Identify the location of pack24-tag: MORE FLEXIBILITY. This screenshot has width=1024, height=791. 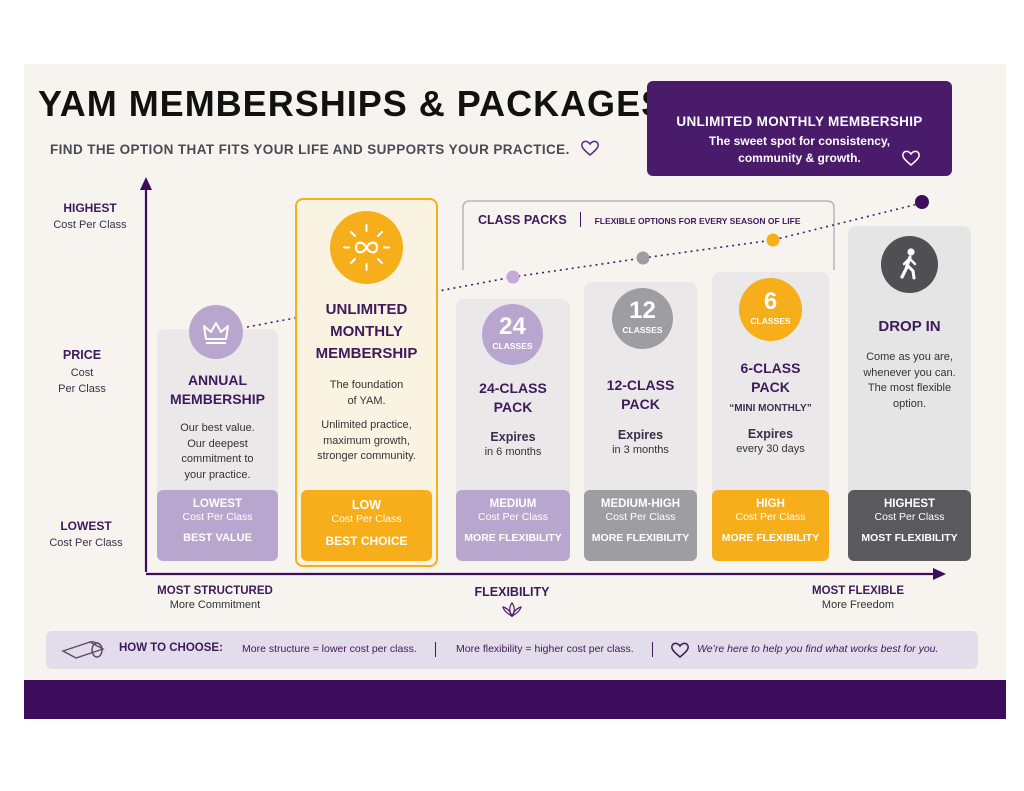
(513, 538).